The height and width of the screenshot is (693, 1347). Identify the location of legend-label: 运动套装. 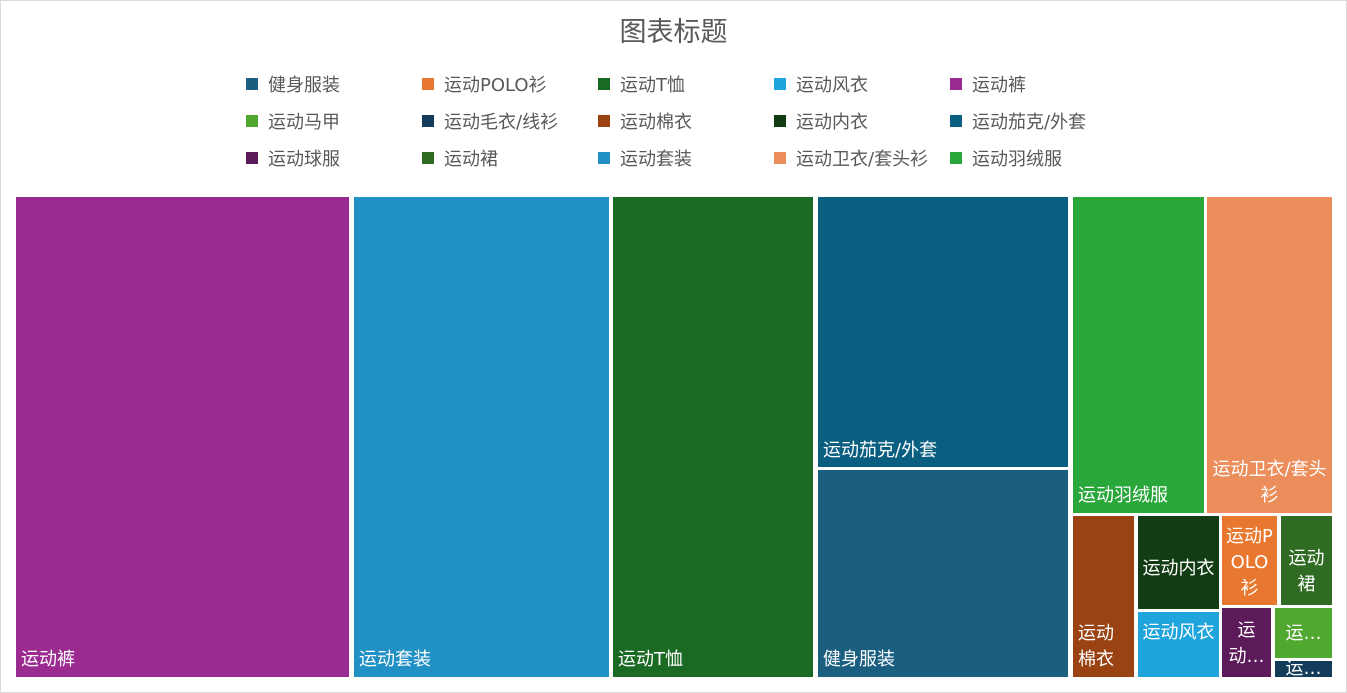
(656, 159).